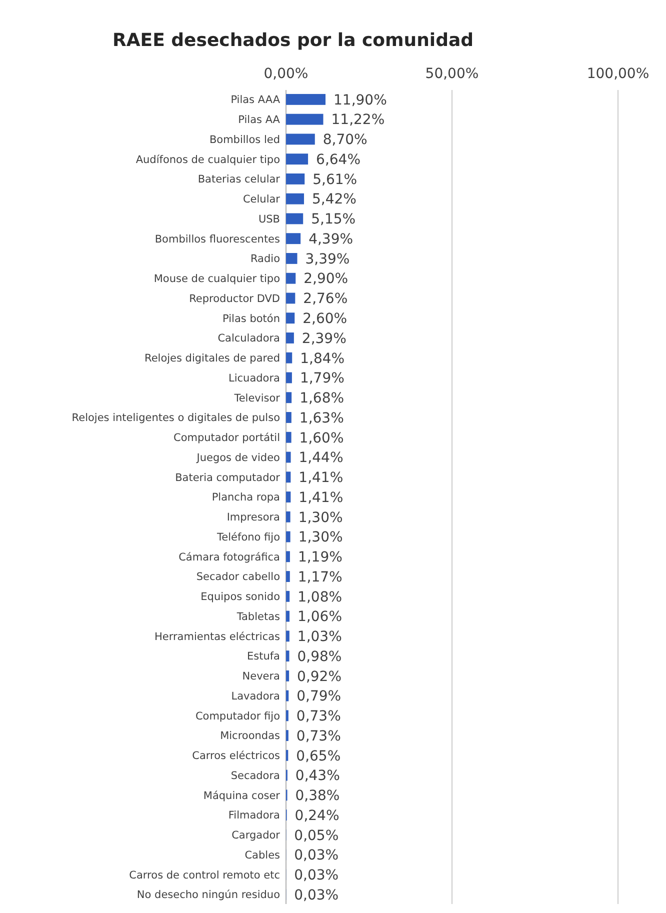  Describe the element at coordinates (236, 756) in the screenshot. I see `y-tick-label: Carros eléctricos` at that location.